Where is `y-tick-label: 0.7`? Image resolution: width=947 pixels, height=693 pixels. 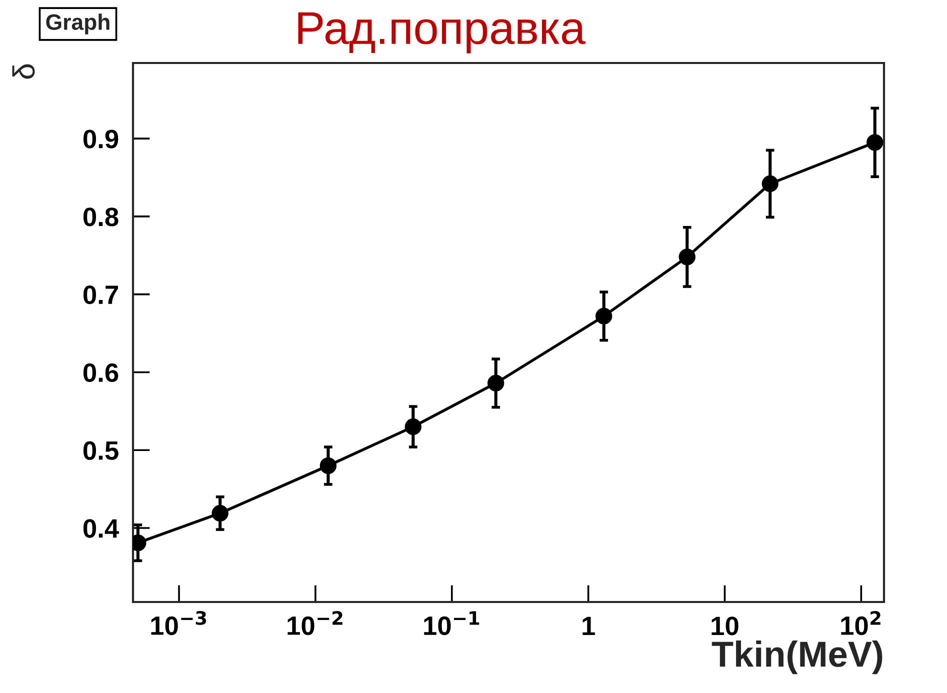 y-tick-label: 0.7 is located at coordinates (100, 294).